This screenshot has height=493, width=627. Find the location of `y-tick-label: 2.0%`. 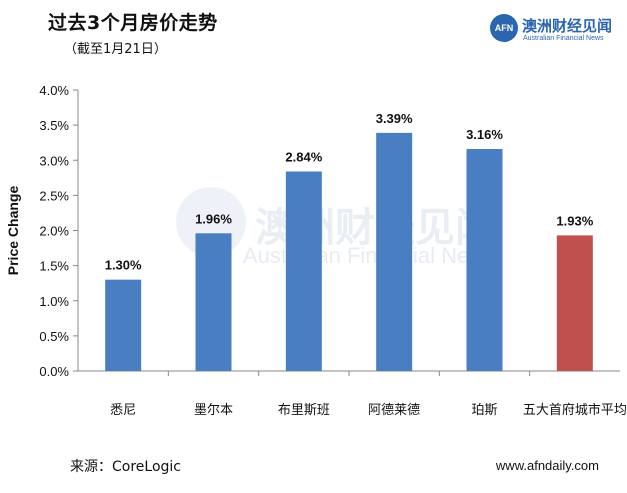

y-tick-label: 2.0% is located at coordinates (54, 231).